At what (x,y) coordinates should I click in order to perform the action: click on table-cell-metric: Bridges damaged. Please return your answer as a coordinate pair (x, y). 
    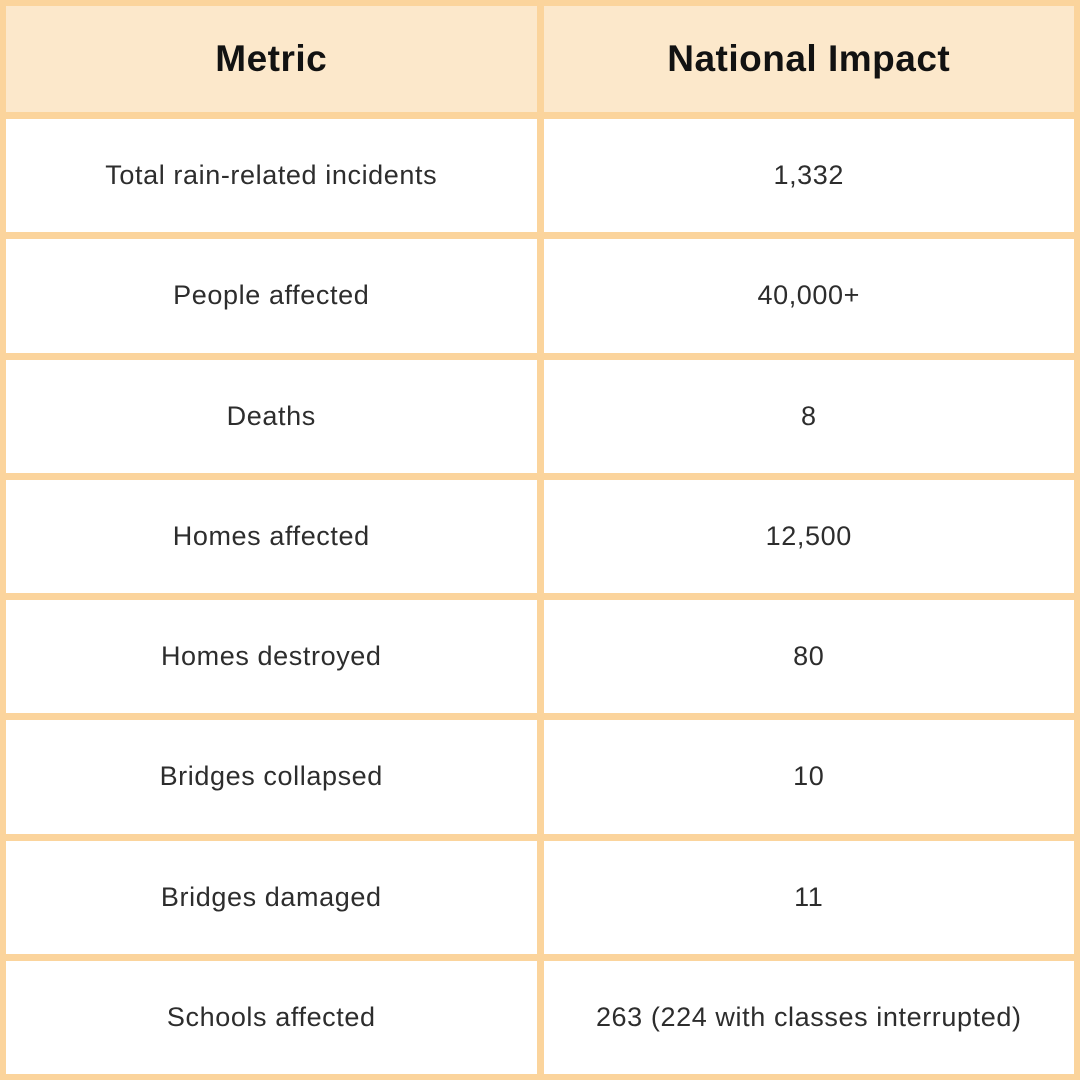
    Looking at the image, I should click on (271, 897).